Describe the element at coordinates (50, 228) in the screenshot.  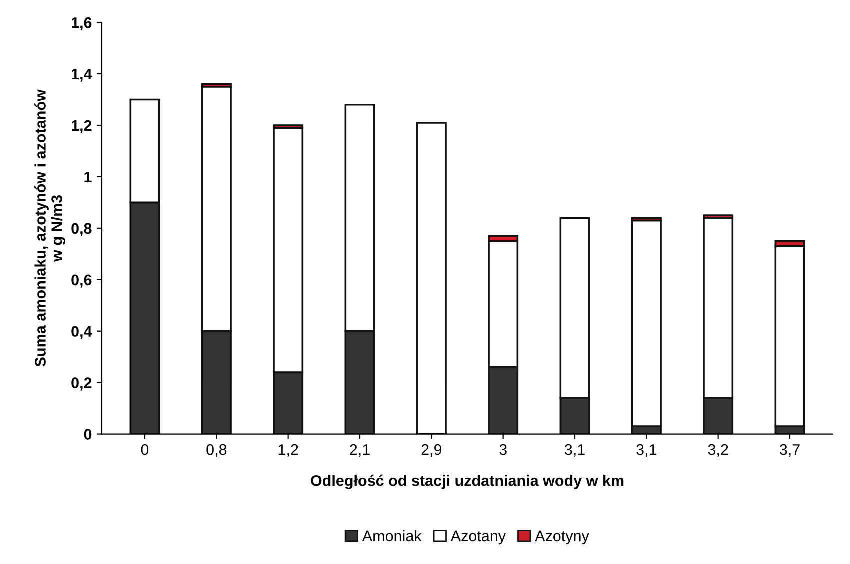
I see `y-axis-title: Suma amoniaku, azotynów i azotanów w g N/m3` at that location.